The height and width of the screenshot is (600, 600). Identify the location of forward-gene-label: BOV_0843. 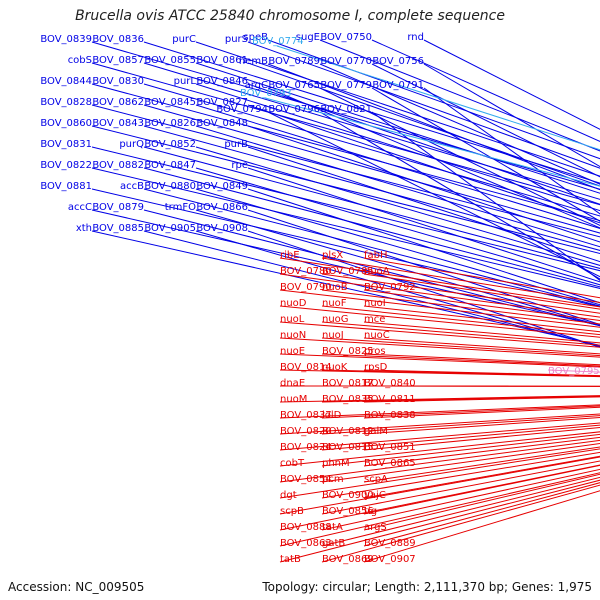
(118, 123).